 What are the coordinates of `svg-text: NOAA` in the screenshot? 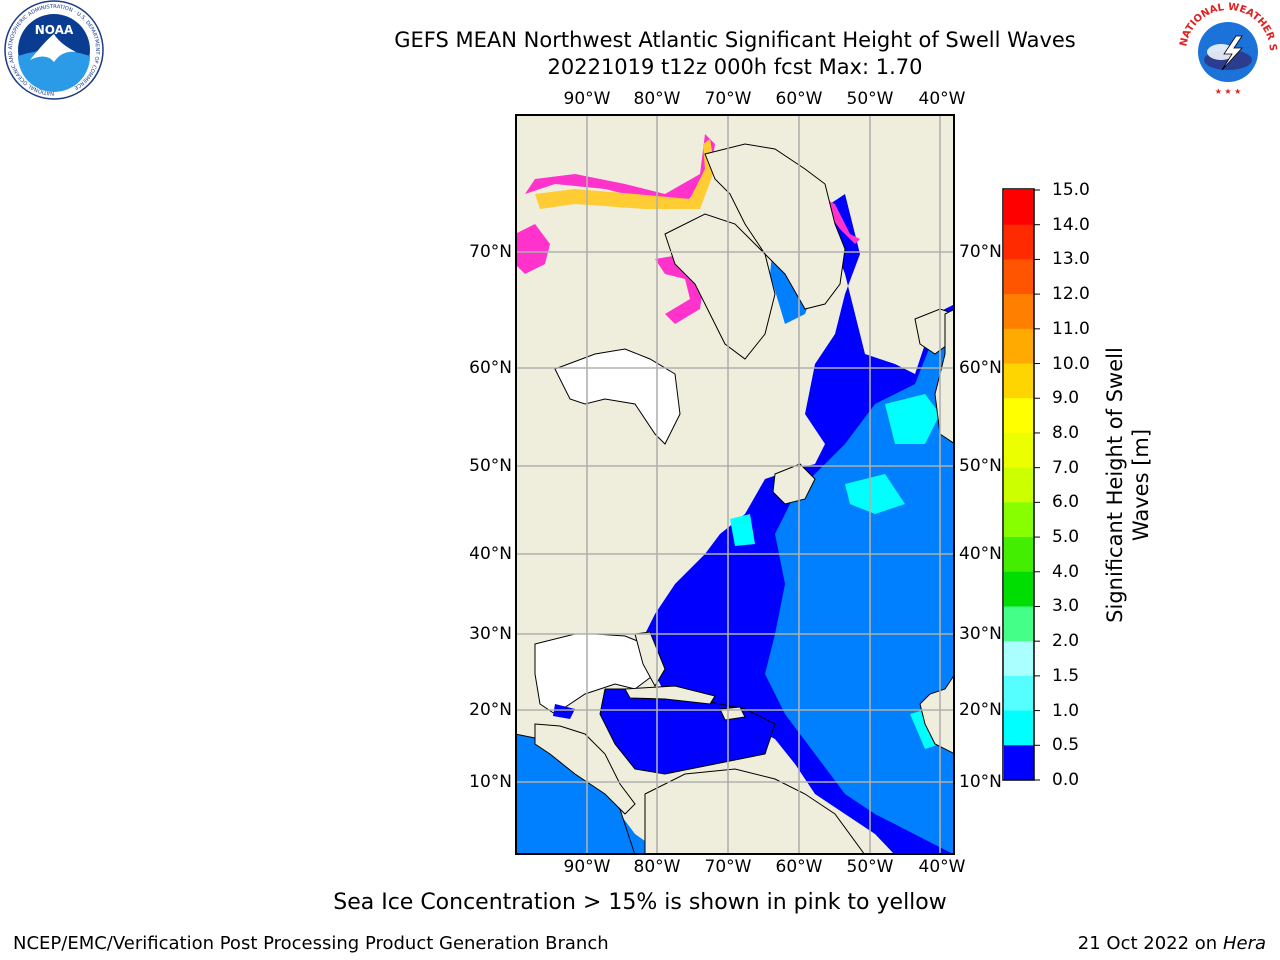 It's located at (54, 30).